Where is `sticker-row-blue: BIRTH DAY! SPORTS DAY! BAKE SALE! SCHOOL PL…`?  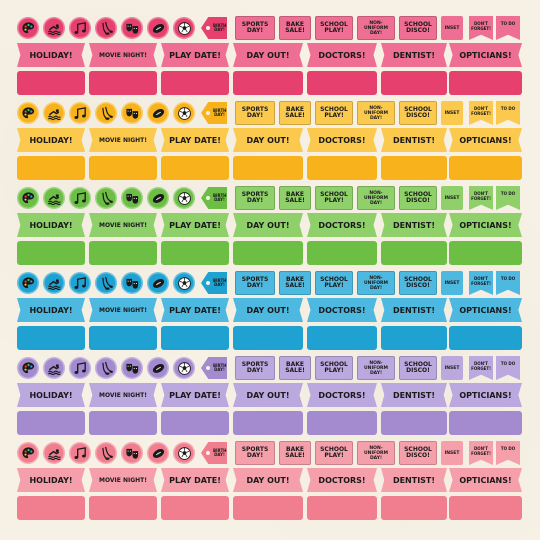
sticker-row-blue: BIRTH DAY! SPORTS DAY! BAKE SALE! SCHOOL PL… is located at coordinates (269, 310).